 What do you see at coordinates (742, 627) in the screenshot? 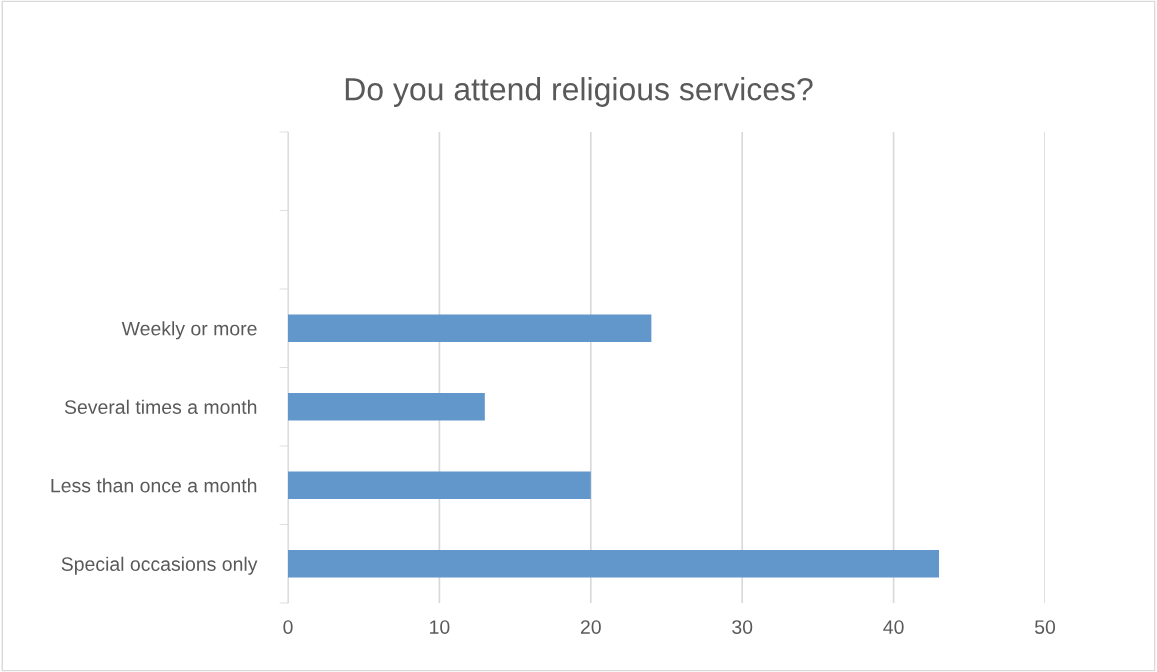
I see `x-tick-label: 30` at bounding box center [742, 627].